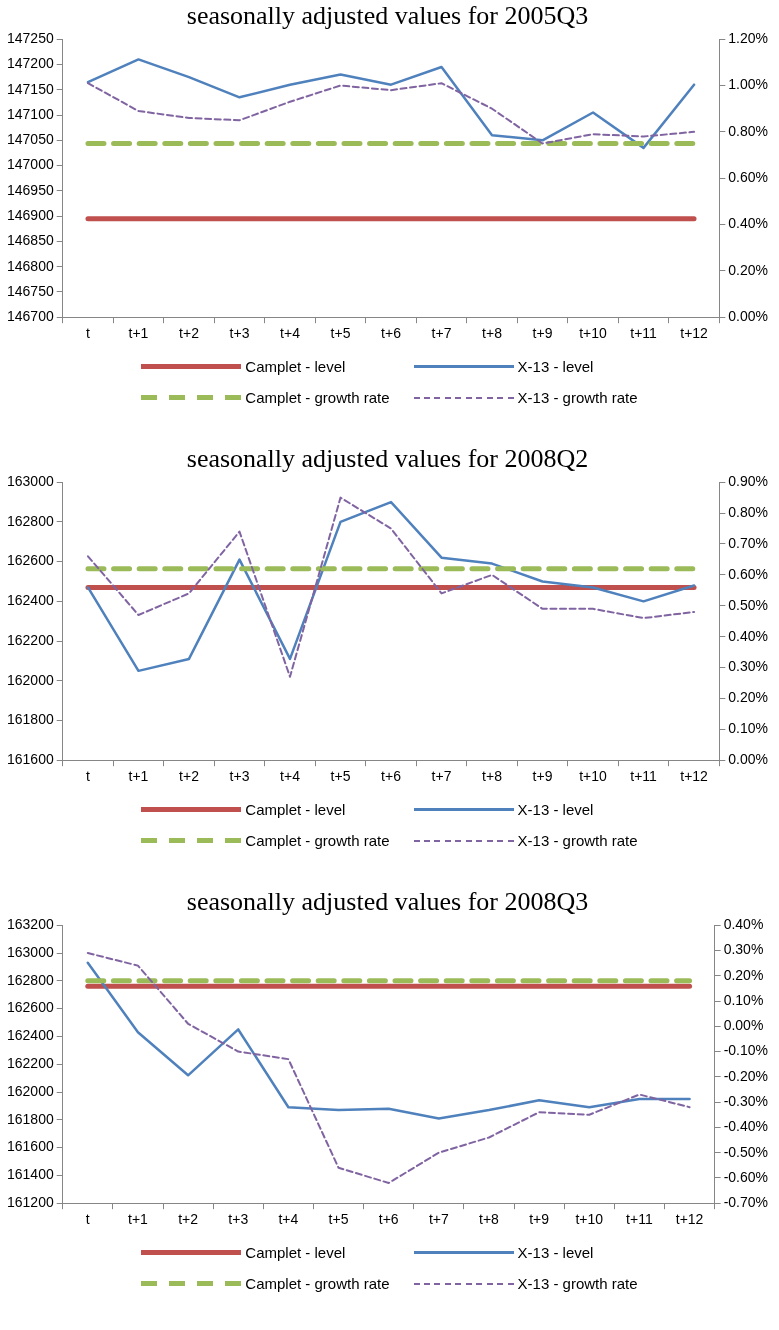 Image resolution: width=779 pixels, height=1330 pixels. Describe the element at coordinates (30, 560) in the screenshot. I see `y-tick-label: 162600` at that location.